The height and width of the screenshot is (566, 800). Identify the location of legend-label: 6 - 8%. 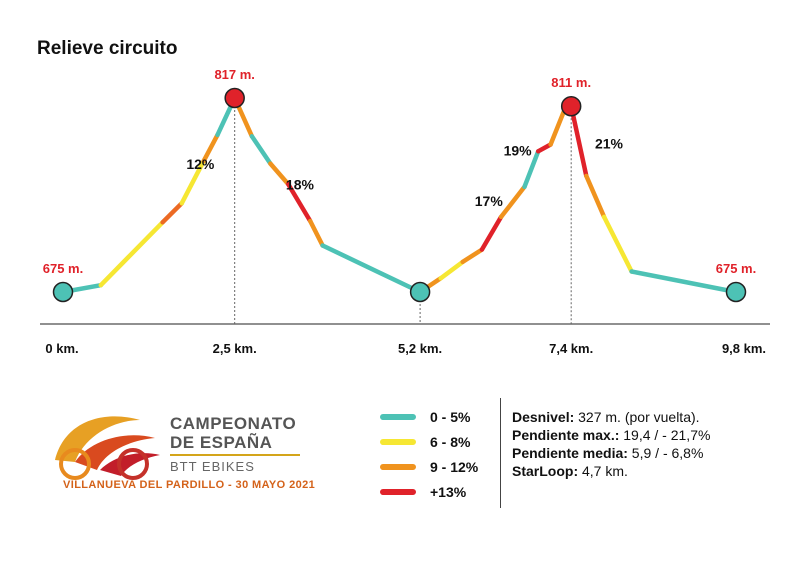
(450, 441).